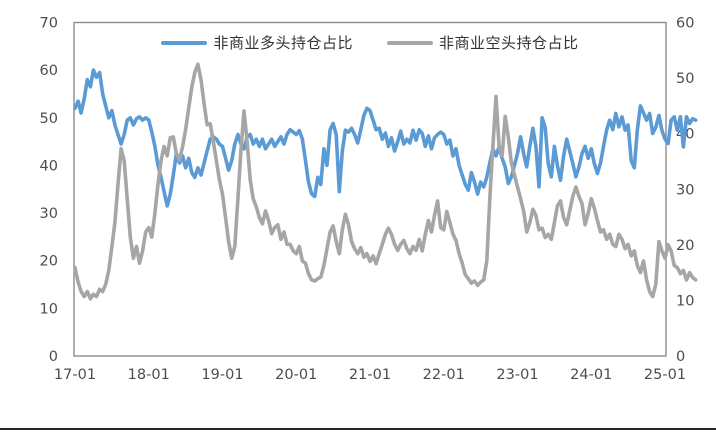  I want to click on x-axis-tick-label: 25-01, so click(665, 375).